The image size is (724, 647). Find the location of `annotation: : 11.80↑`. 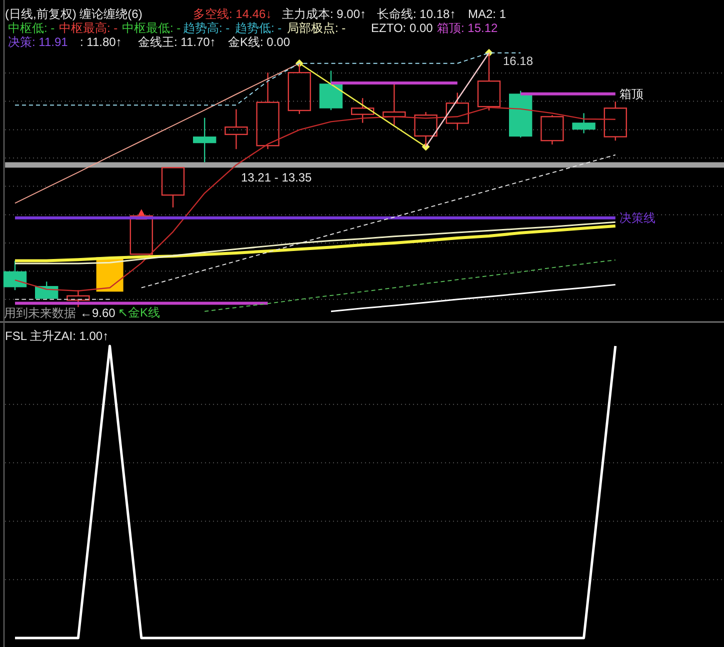

annotation: : 11.80↑ is located at coordinates (101, 42).